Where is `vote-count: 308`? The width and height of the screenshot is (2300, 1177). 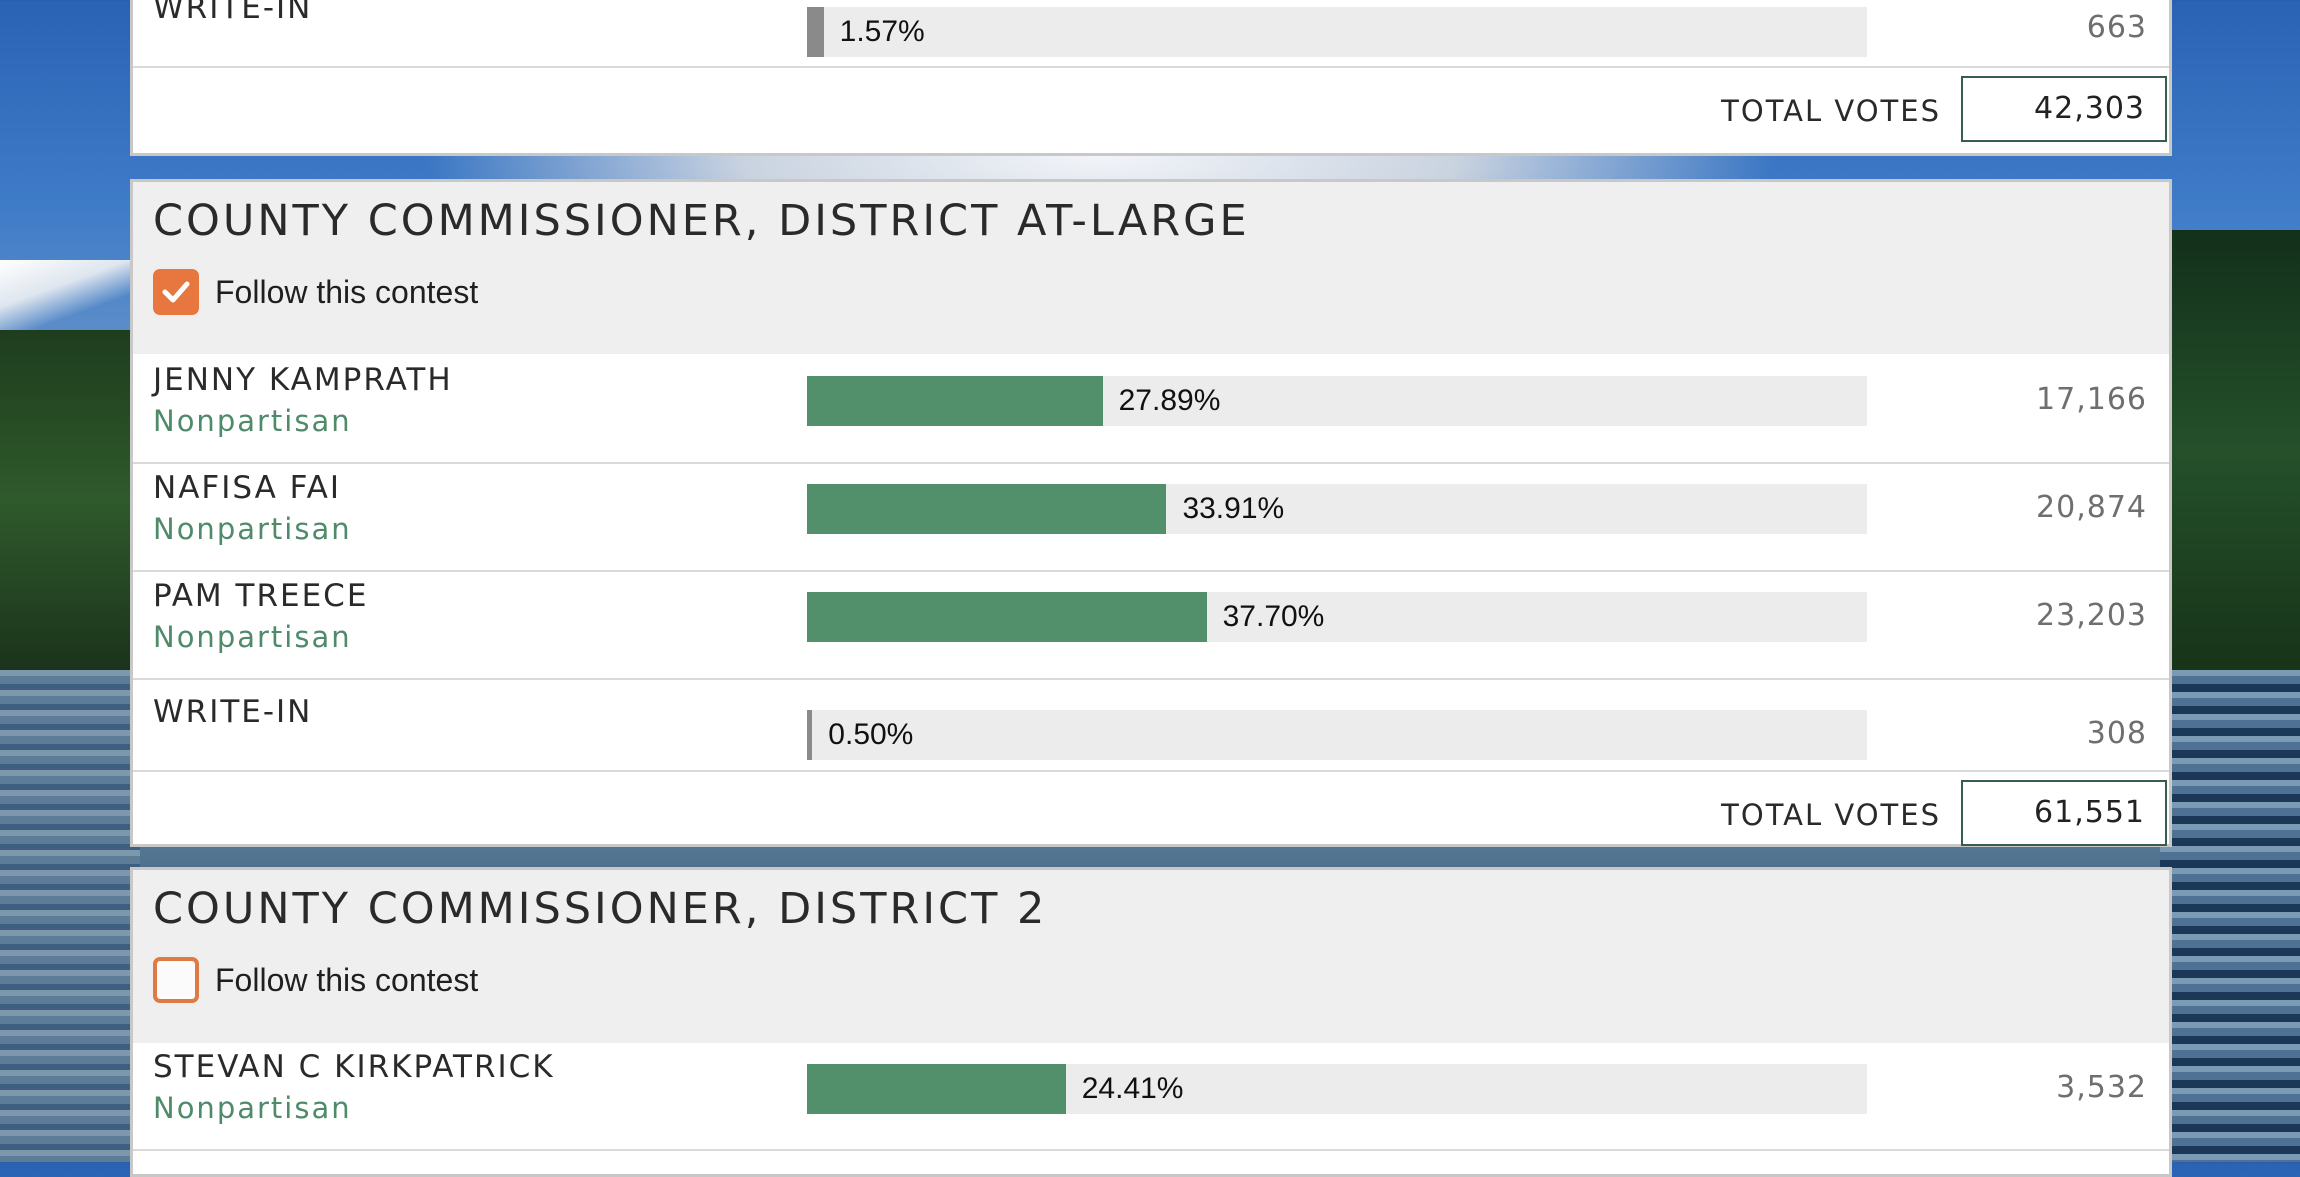
vote-count: 308 is located at coordinates (2116, 733).